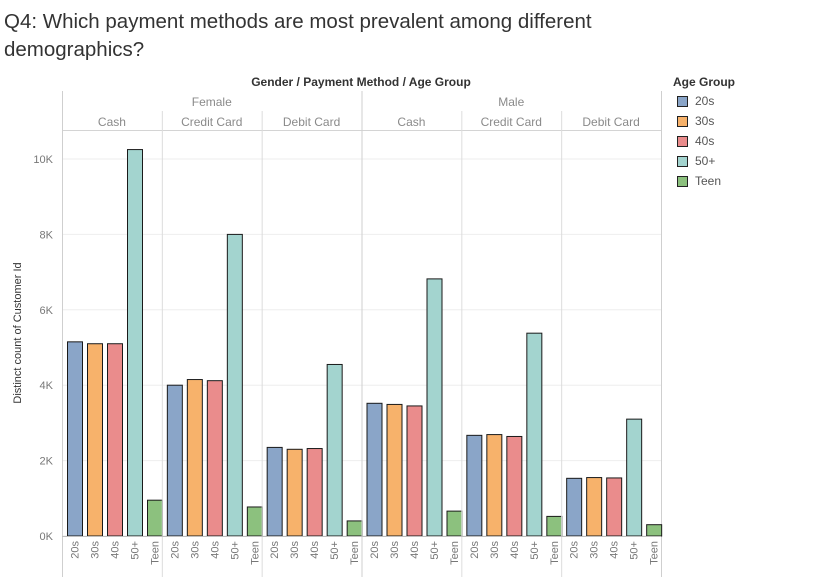  Describe the element at coordinates (514, 486) in the screenshot. I see `bar-male-credit-card-40s` at that location.